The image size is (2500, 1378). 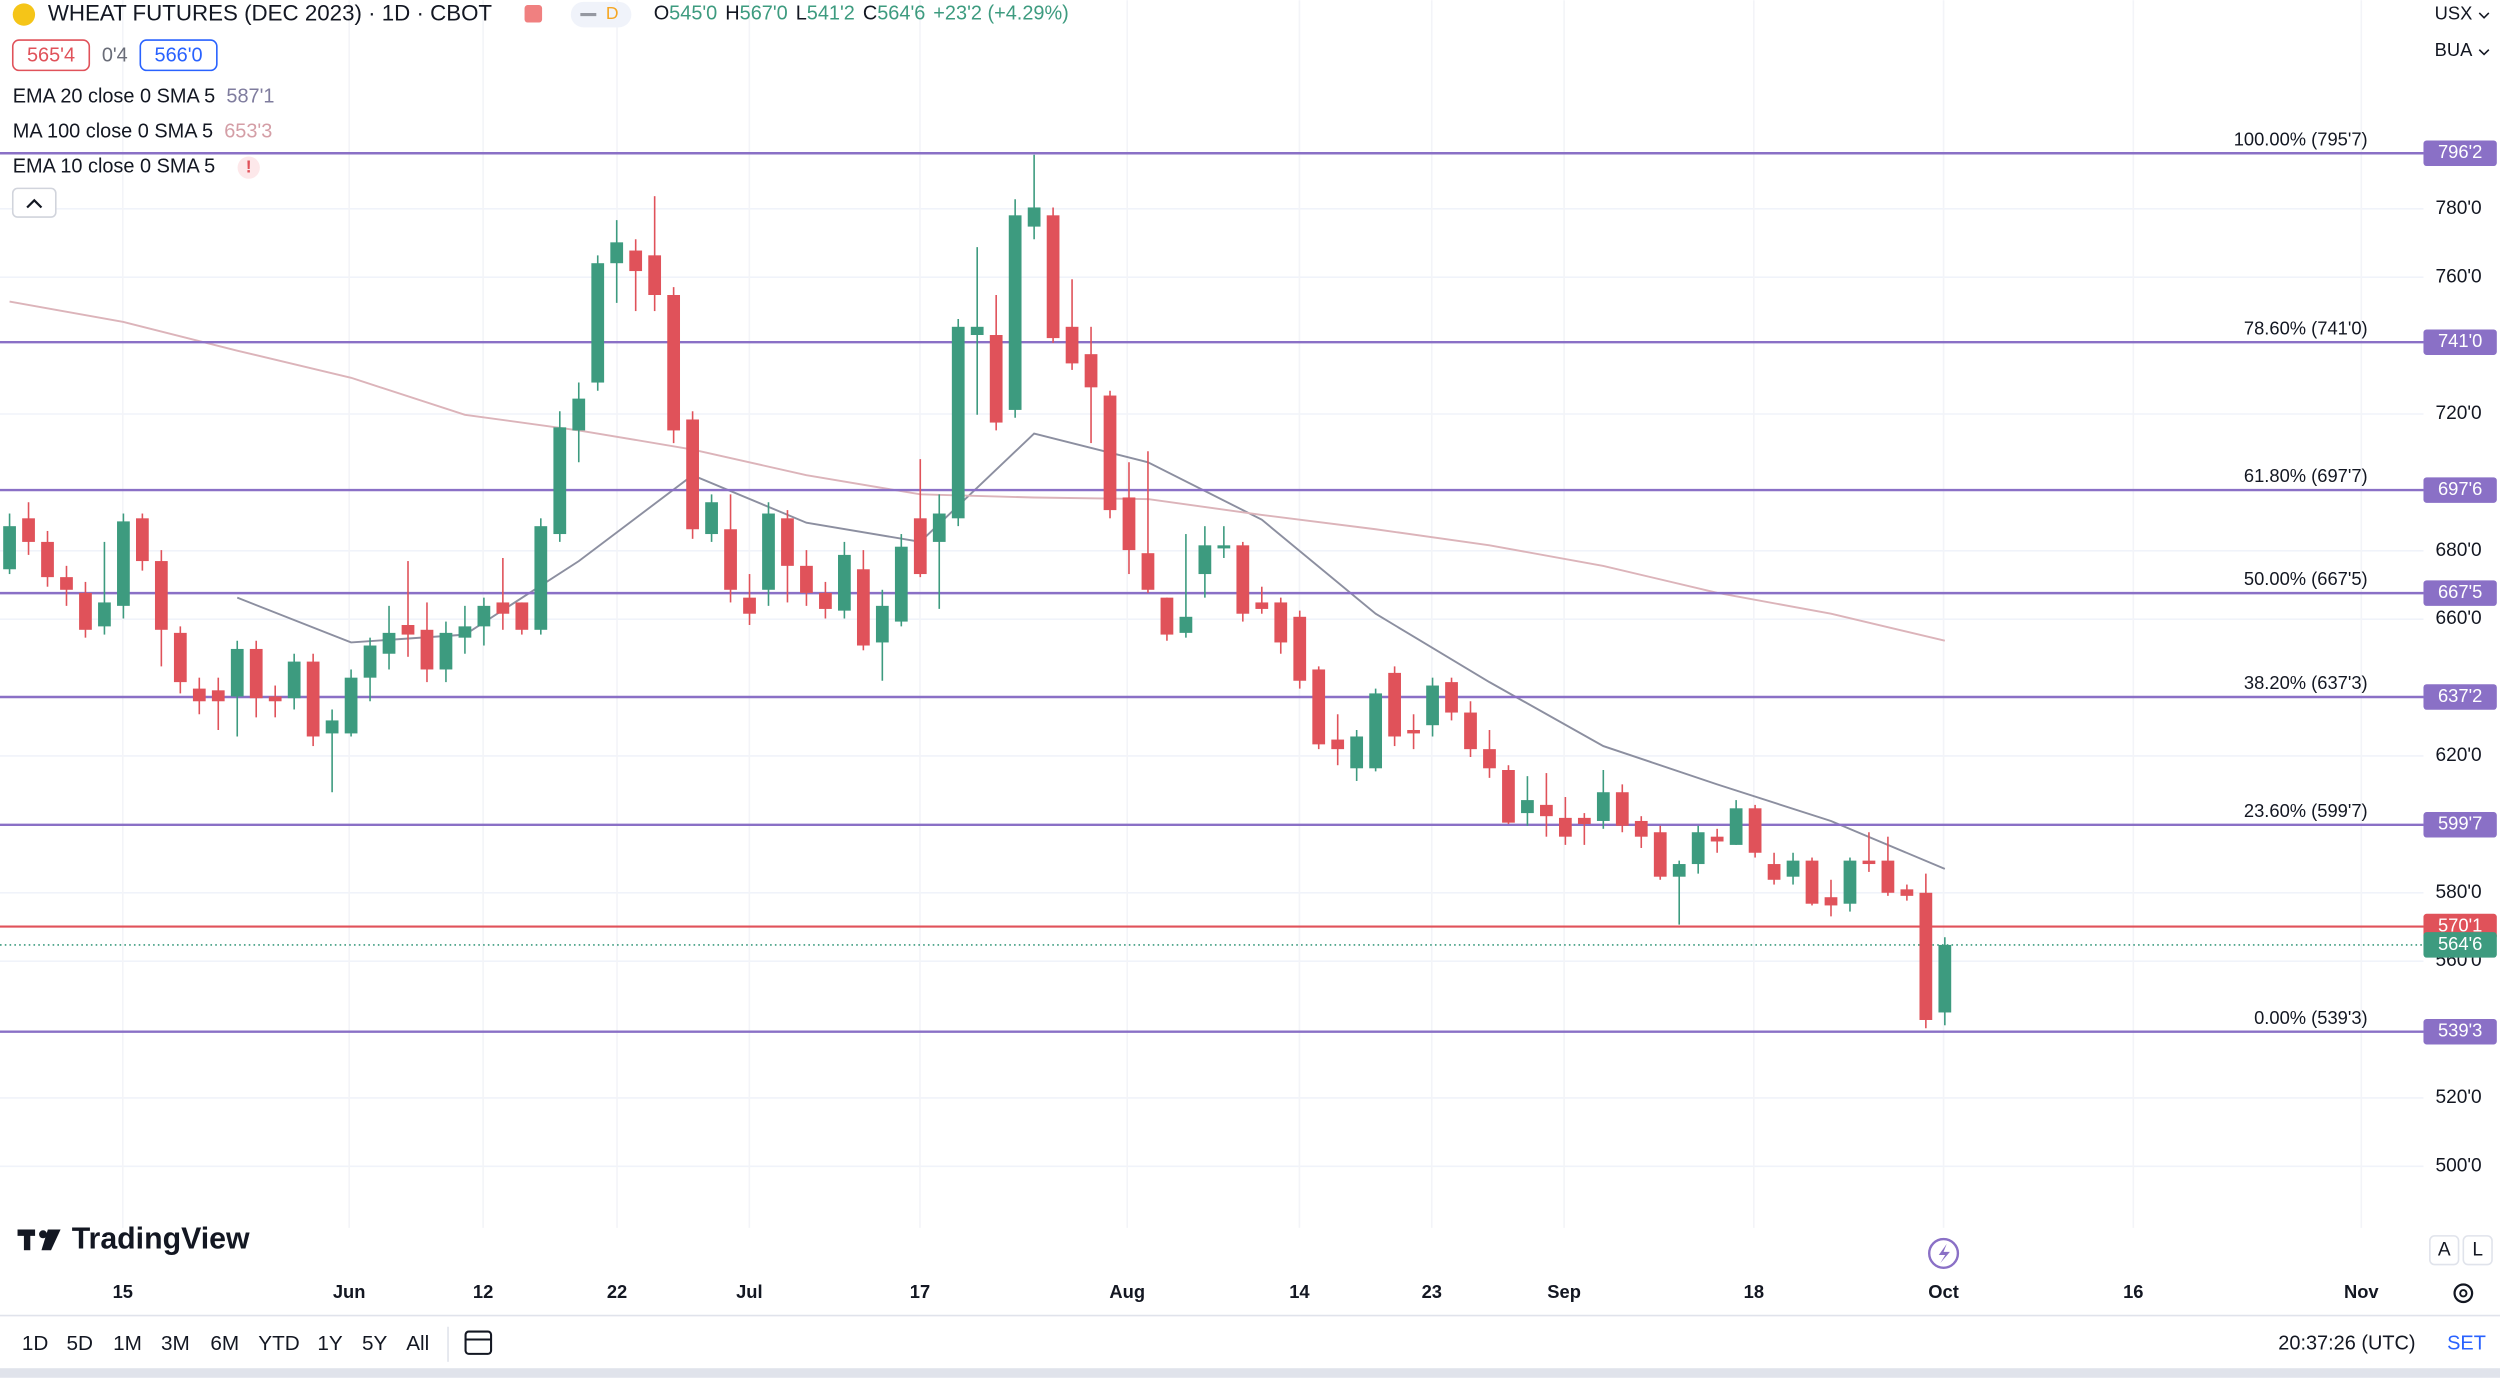 What do you see at coordinates (2346, 1344) in the screenshot?
I see `clock: 20:37:26 (UTC)` at bounding box center [2346, 1344].